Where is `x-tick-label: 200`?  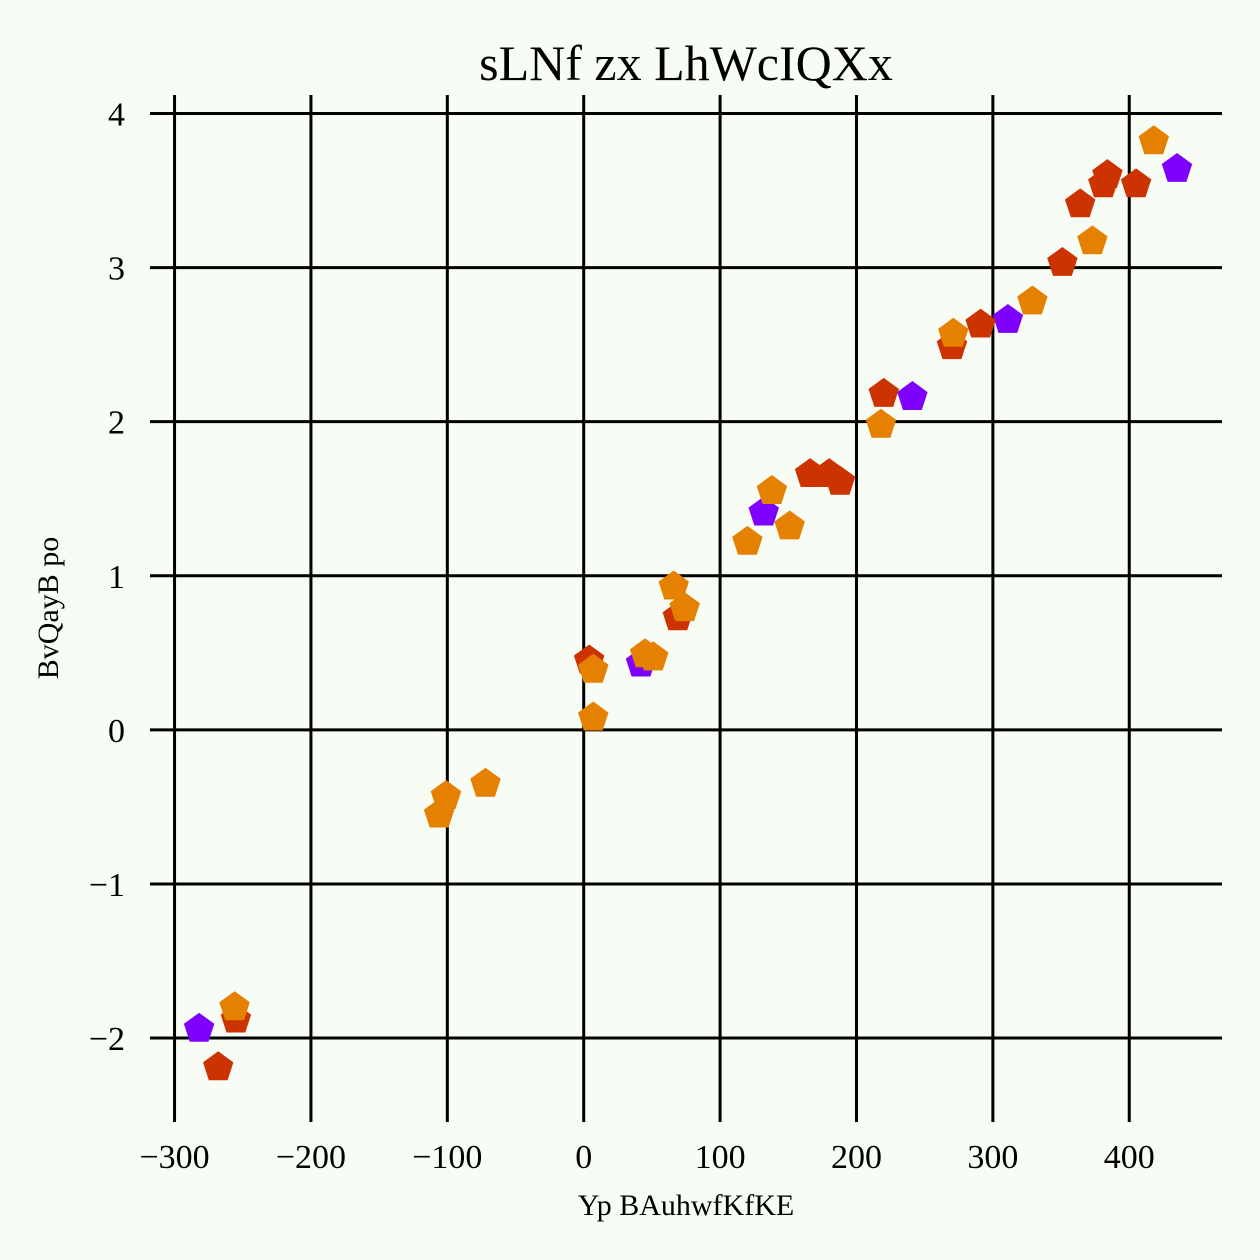
x-tick-label: 200 is located at coordinates (856, 1157).